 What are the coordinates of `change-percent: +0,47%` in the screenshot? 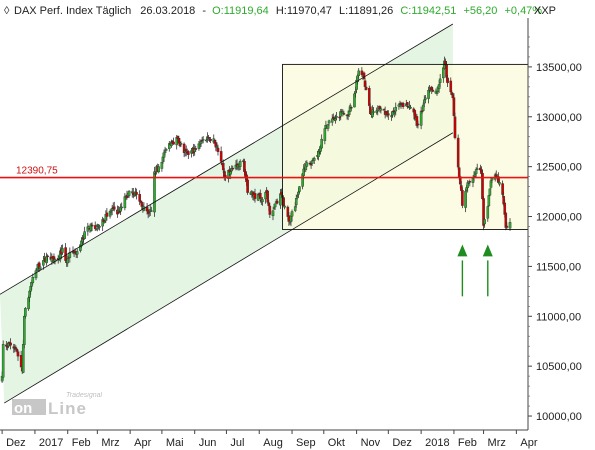 It's located at (523, 11).